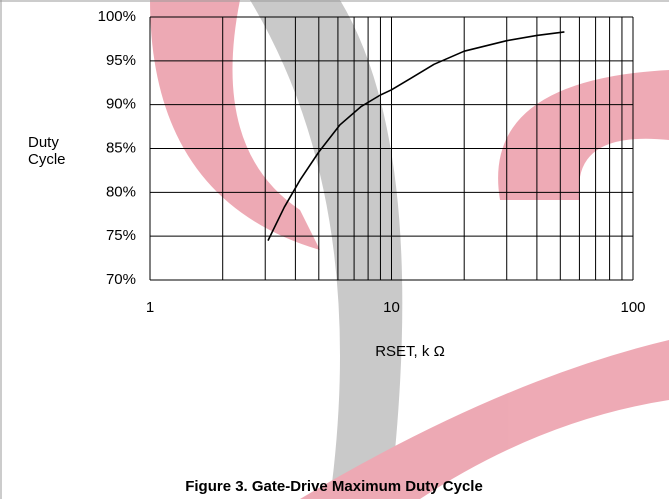 This screenshot has width=669, height=499. Describe the element at coordinates (117, 16) in the screenshot. I see `y-tick-label: 100%` at that location.